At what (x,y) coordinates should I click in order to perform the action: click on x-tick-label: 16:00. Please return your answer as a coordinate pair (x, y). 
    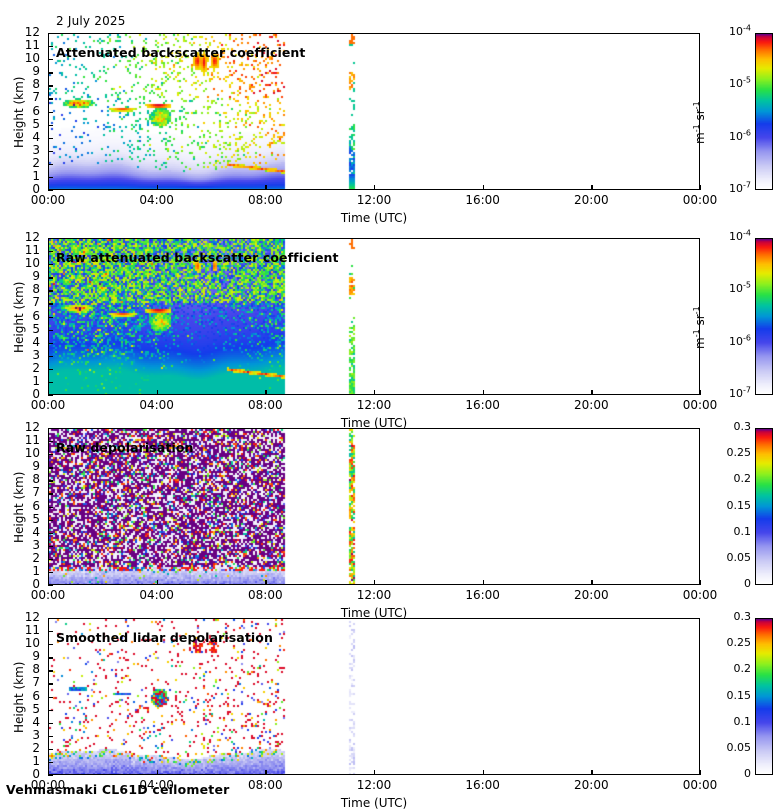
    Looking at the image, I should click on (482, 405).